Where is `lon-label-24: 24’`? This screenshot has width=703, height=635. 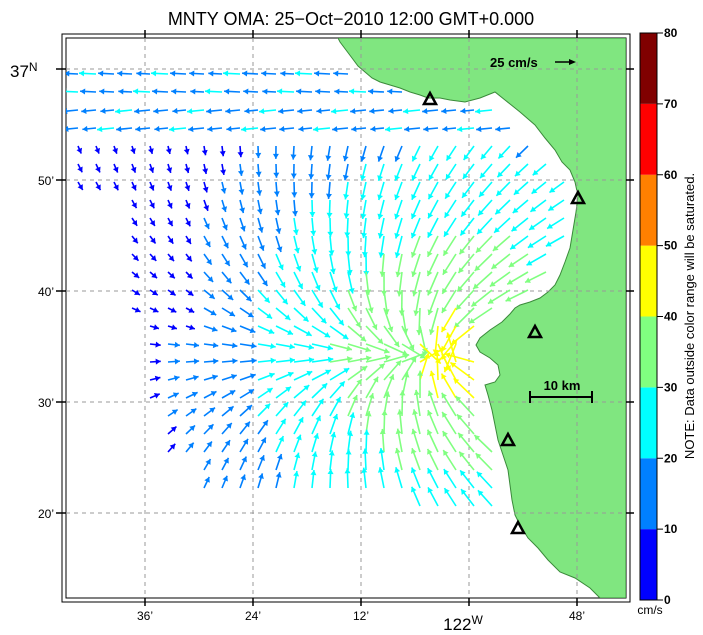
lon-label-24: 24’ is located at coordinates (253, 616).